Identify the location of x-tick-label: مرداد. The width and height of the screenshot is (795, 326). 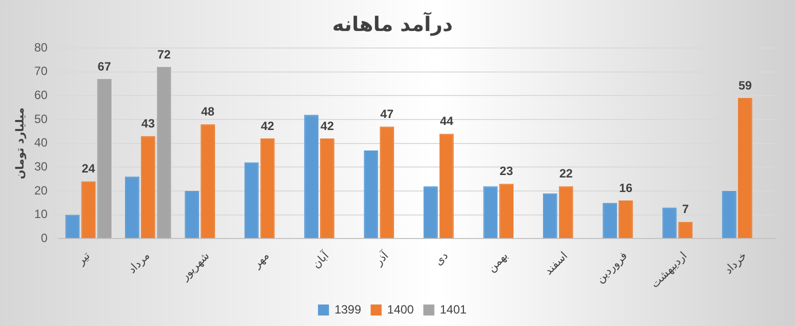
(139, 262).